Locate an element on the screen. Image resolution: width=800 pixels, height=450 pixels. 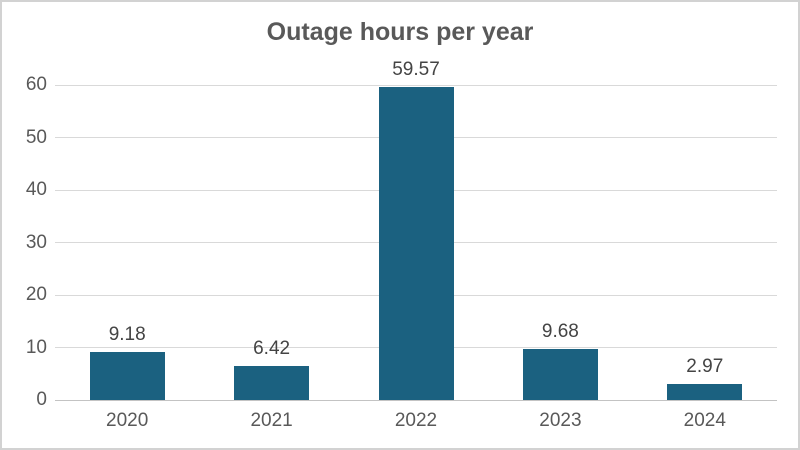
bar-2023 is located at coordinates (560, 374).